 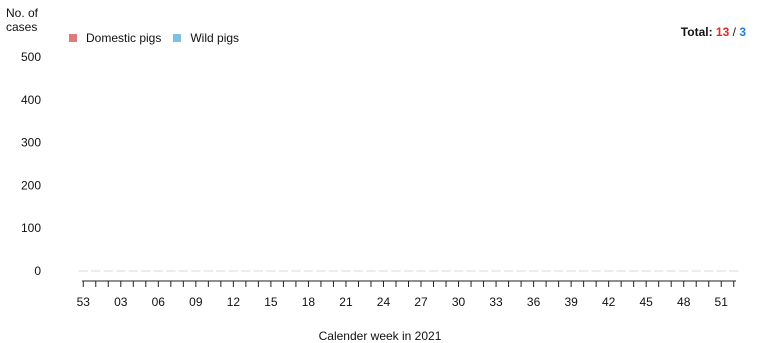 What do you see at coordinates (684, 302) in the screenshot?
I see `x-tick-label: 48` at bounding box center [684, 302].